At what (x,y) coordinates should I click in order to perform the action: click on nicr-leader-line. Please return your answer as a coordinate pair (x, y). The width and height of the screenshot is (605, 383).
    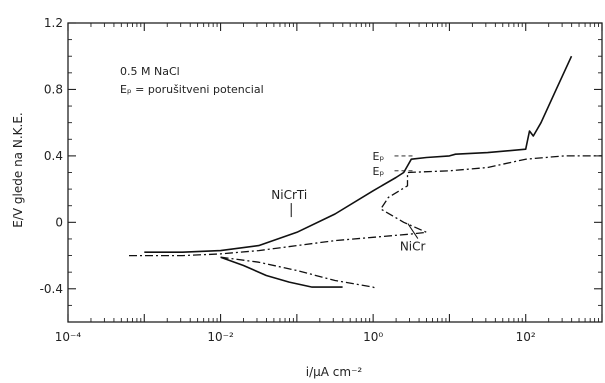
    Looking at the image, I should click on (413, 231).